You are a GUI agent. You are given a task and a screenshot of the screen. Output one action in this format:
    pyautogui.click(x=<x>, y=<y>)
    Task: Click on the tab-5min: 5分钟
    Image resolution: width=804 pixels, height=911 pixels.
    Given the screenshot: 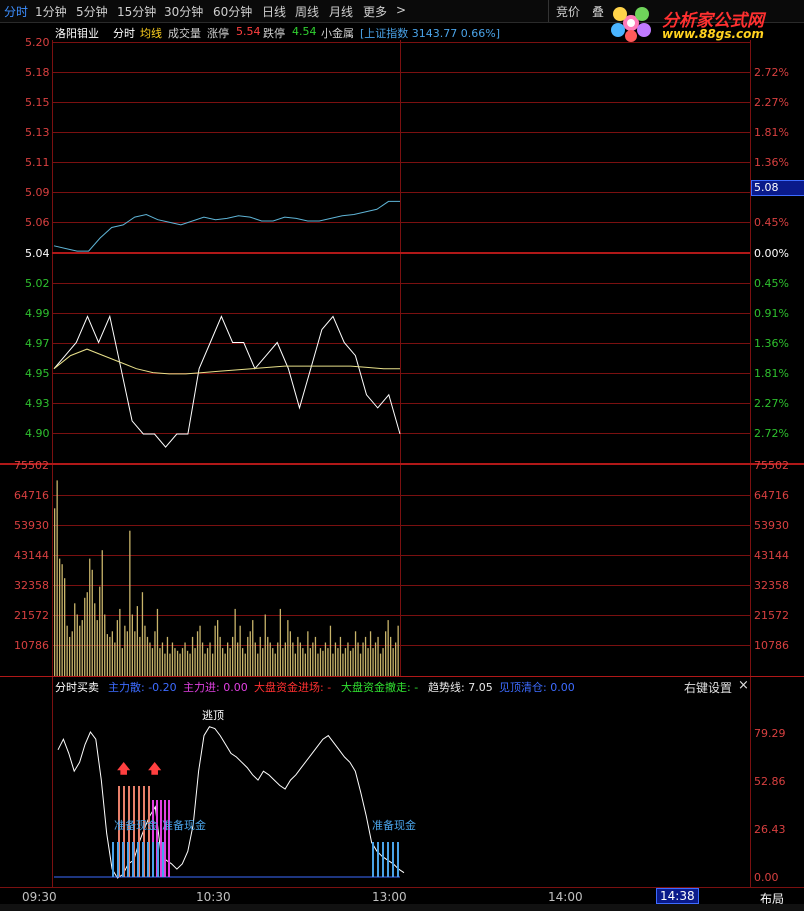 What is the action you would take?
    pyautogui.click(x=92, y=12)
    